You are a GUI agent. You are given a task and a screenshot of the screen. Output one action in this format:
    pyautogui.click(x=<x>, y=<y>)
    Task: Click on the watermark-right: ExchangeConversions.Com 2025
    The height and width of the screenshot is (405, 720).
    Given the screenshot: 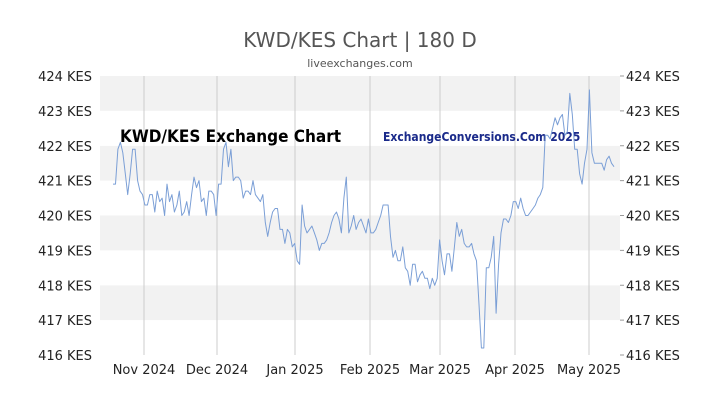 What is the action you would take?
    pyautogui.click(x=481, y=137)
    